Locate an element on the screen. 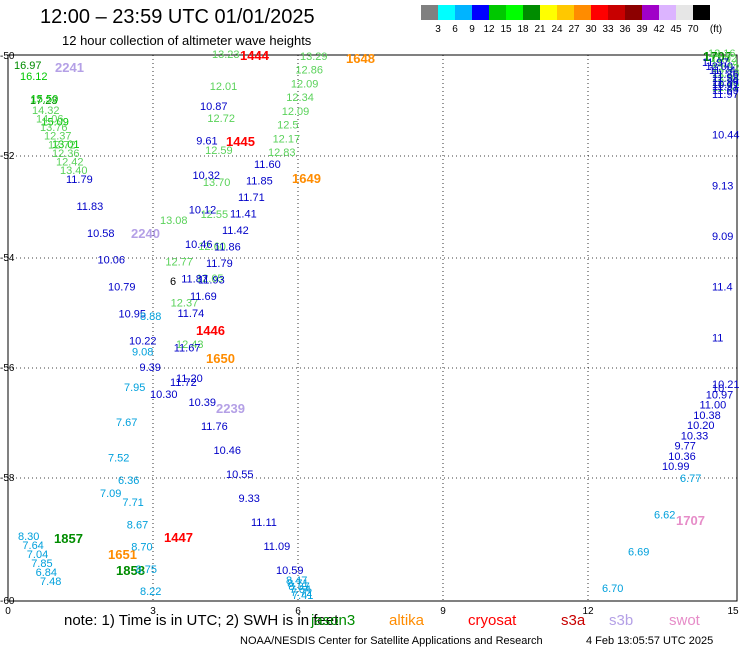  track-id-label: 1649 is located at coordinates (306, 178).